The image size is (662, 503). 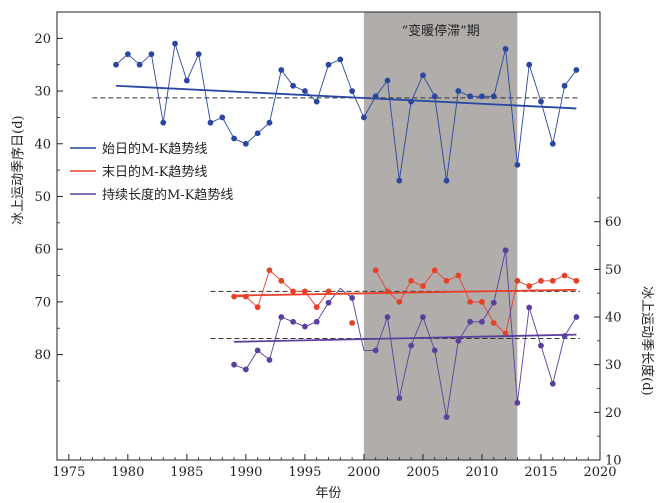 What do you see at coordinates (245, 472) in the screenshot?
I see `x-tick-label: 1990` at bounding box center [245, 472].